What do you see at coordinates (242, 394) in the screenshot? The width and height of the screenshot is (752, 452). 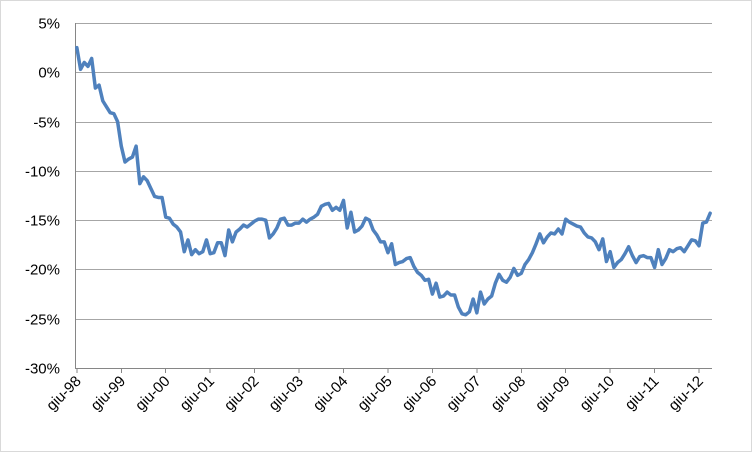 I see `x-tick-label: giu-02` at bounding box center [242, 394].